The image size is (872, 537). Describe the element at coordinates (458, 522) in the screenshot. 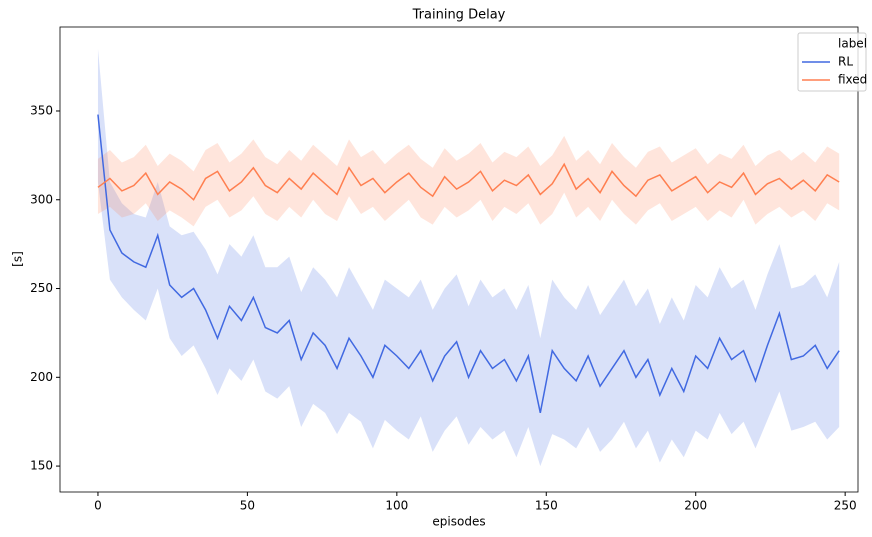

I see `x-axis-label: episodes` at that location.